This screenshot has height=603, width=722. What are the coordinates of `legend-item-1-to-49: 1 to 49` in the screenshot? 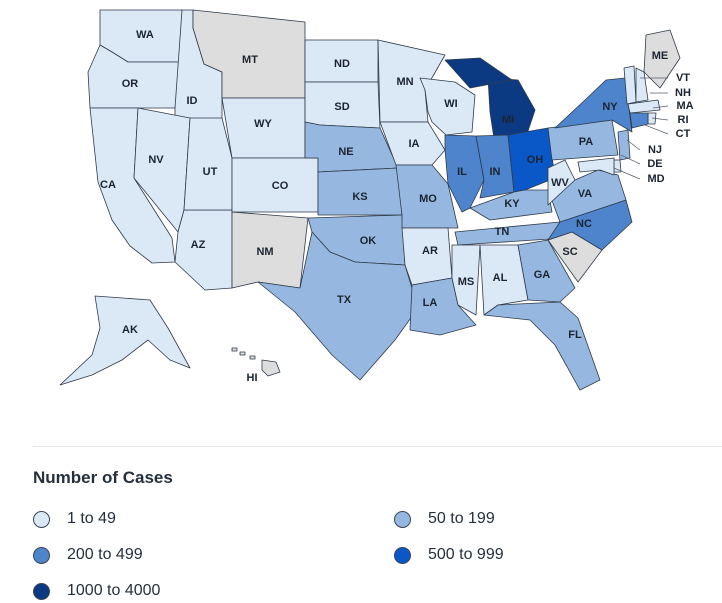 It's located at (74, 519).